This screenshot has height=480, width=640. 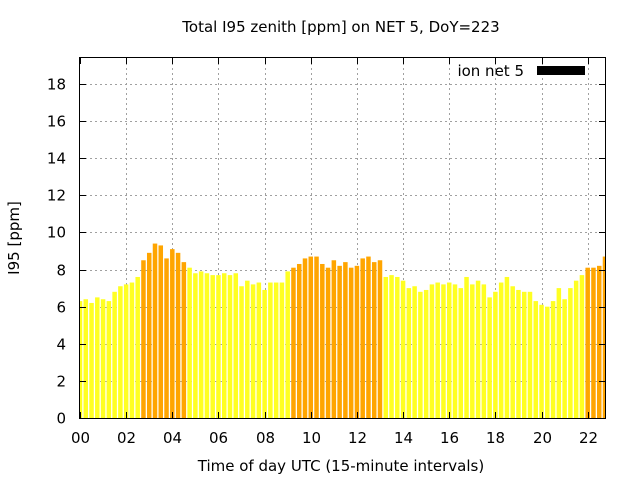 What do you see at coordinates (311, 438) in the screenshot?
I see `x-tick-label: 10` at bounding box center [311, 438].